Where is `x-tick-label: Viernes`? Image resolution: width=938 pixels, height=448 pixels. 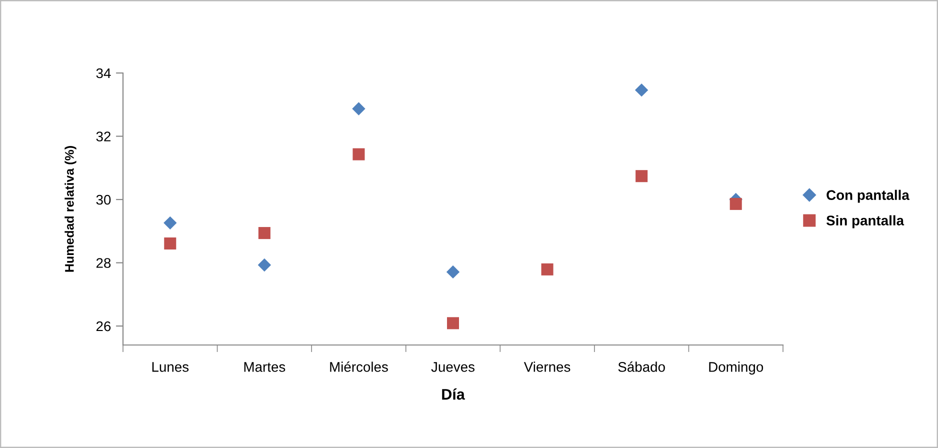 x-tick-label: Viernes is located at coordinates (547, 367).